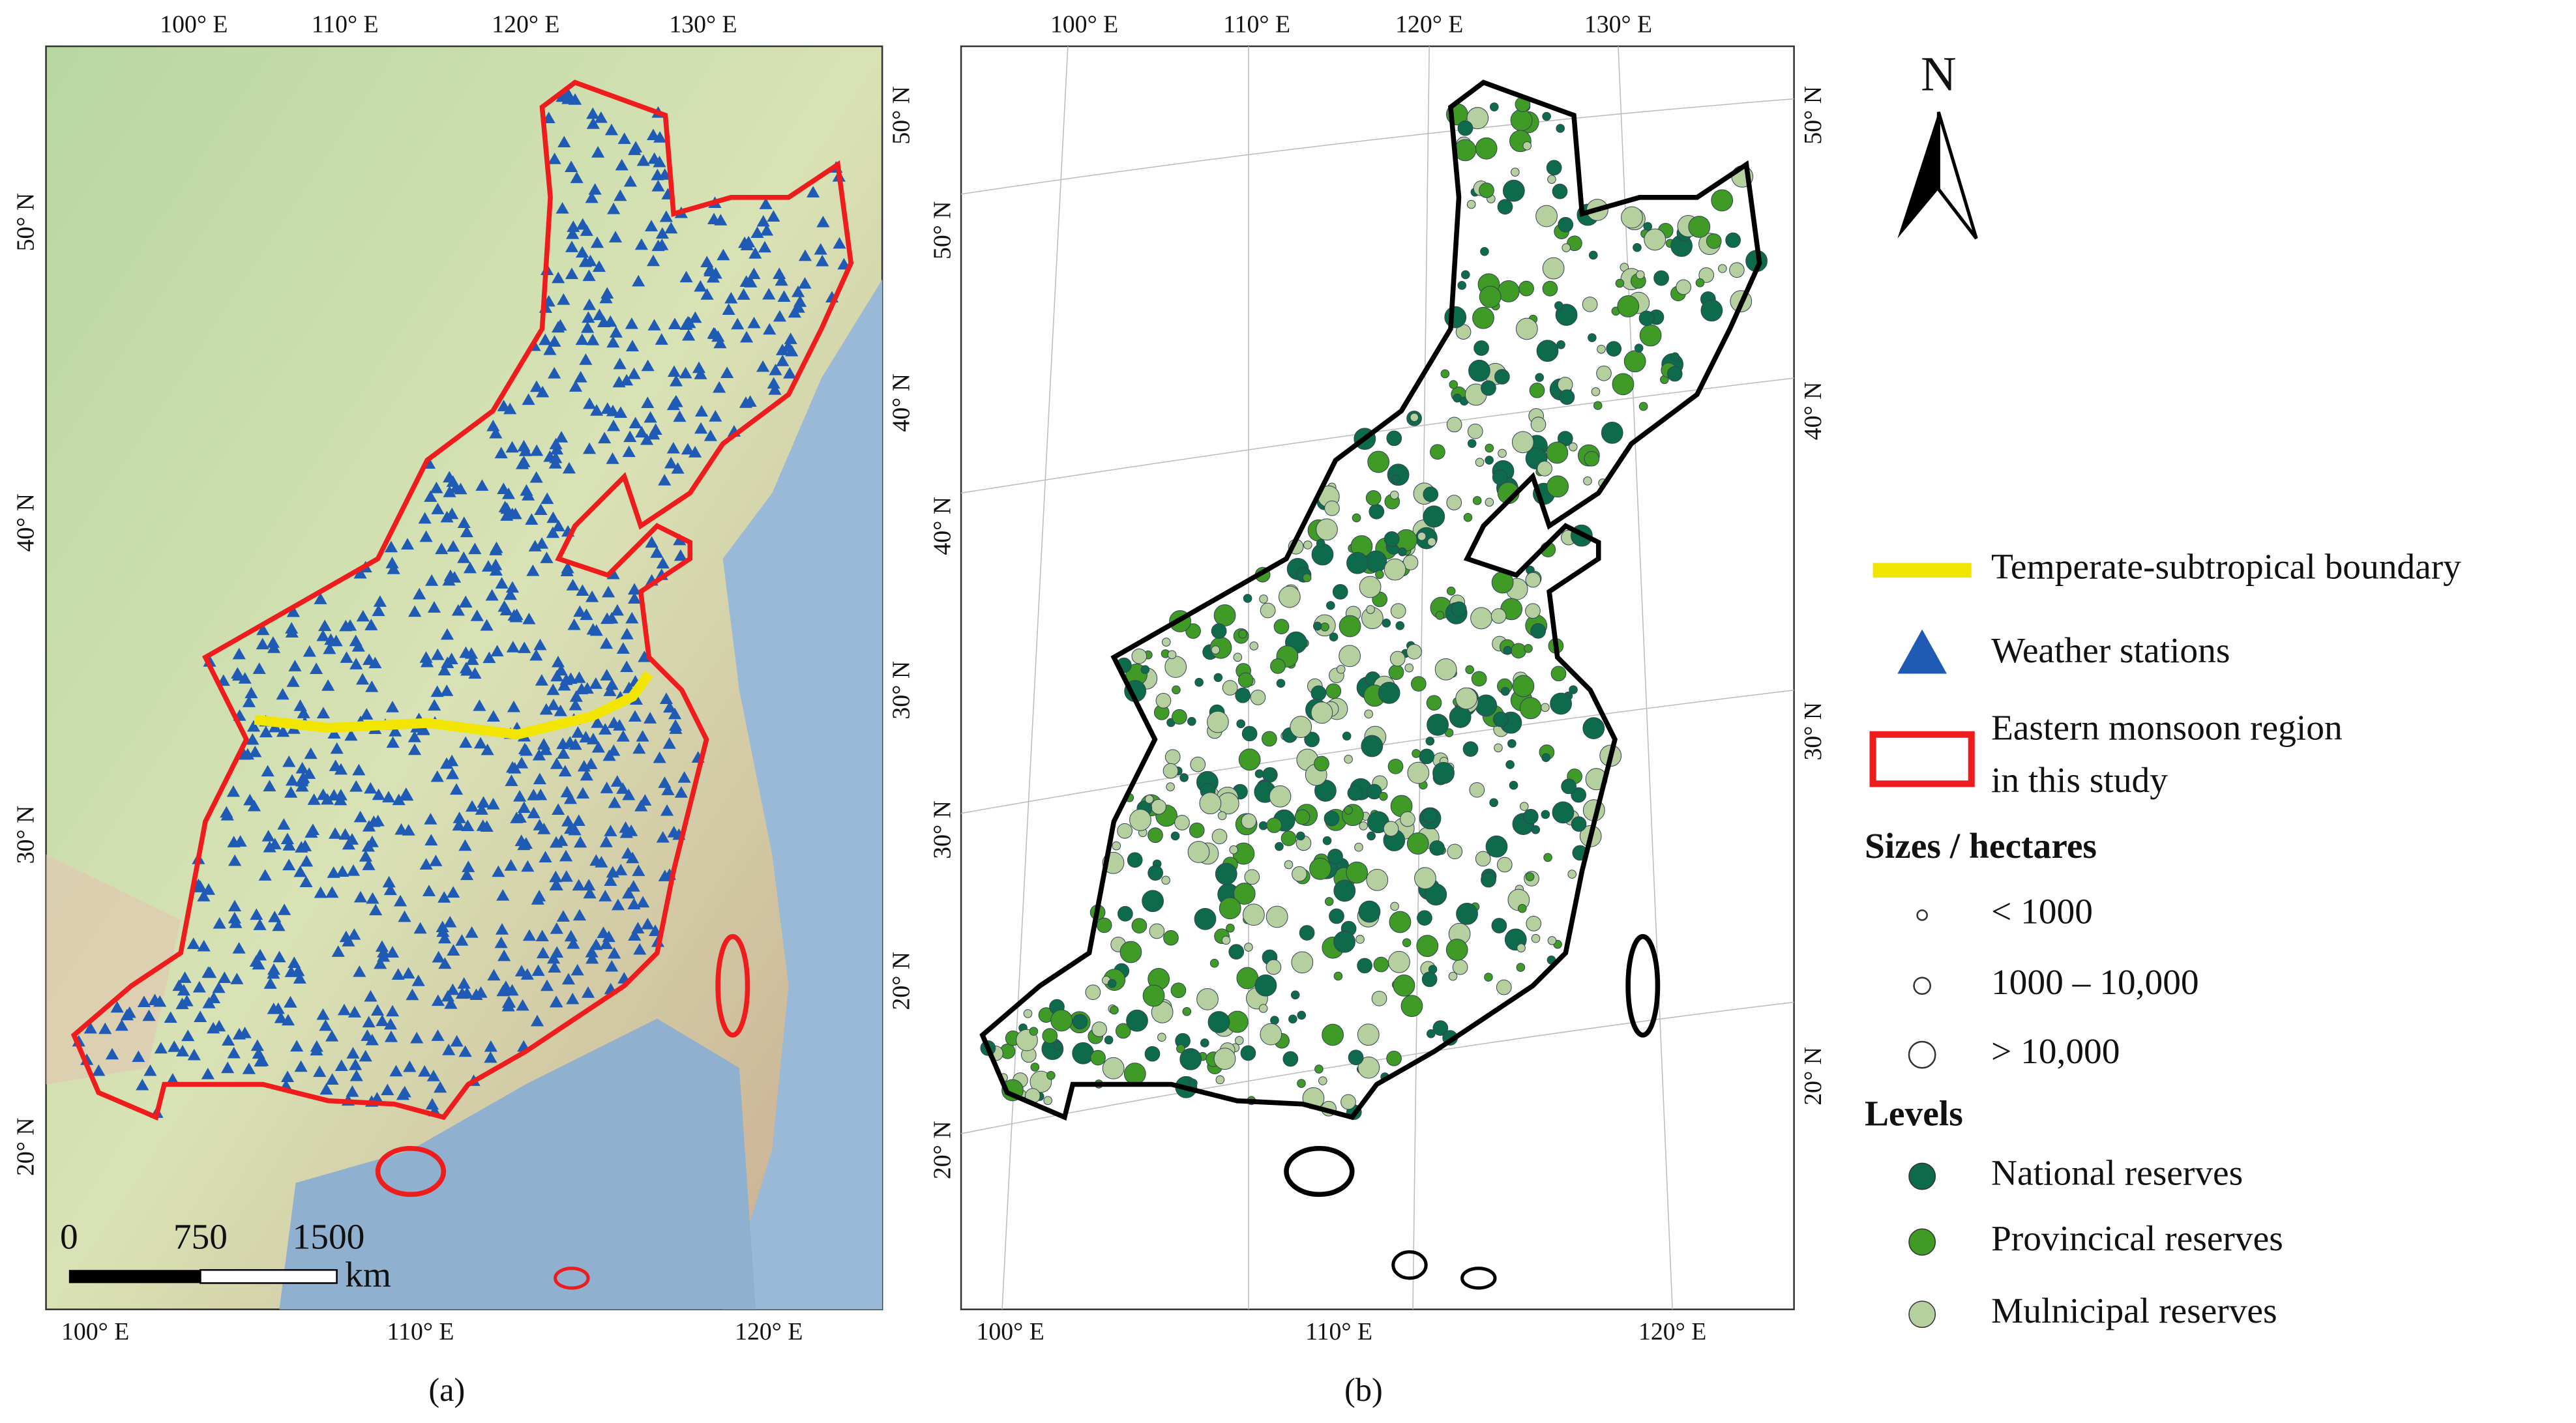  What do you see at coordinates (113, 969) in the screenshot?
I see `terrain` at bounding box center [113, 969].